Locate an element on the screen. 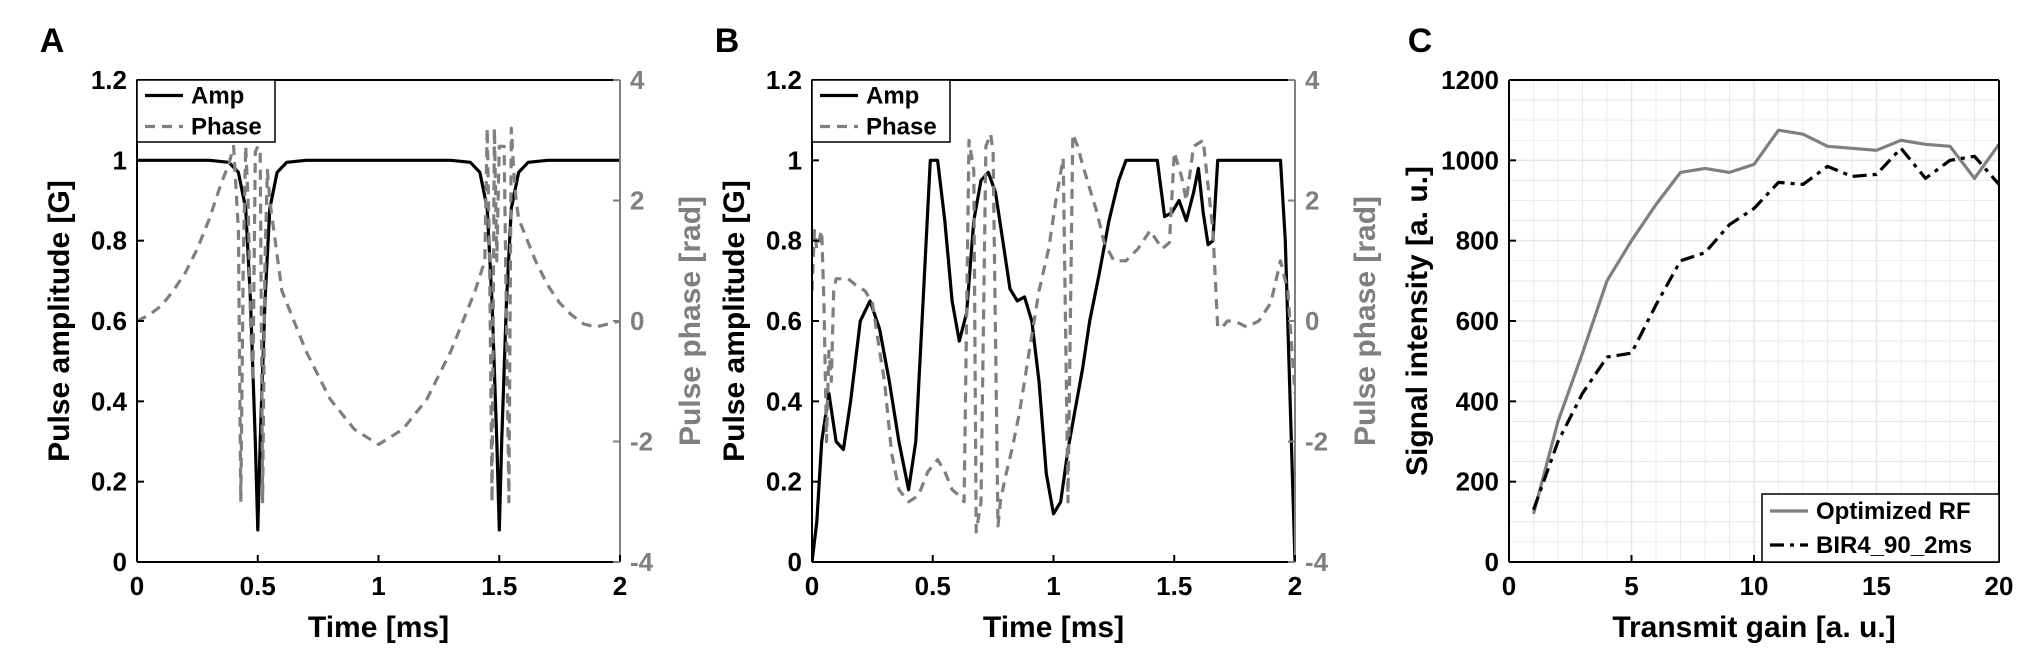  panel-label: A is located at coordinates (52, 41).